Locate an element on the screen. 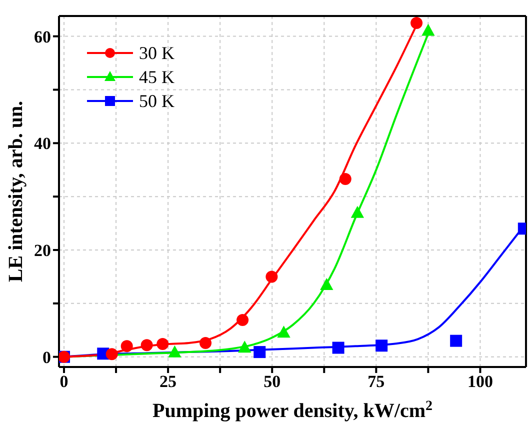  y-tick-label: 40 is located at coordinates (42, 144).